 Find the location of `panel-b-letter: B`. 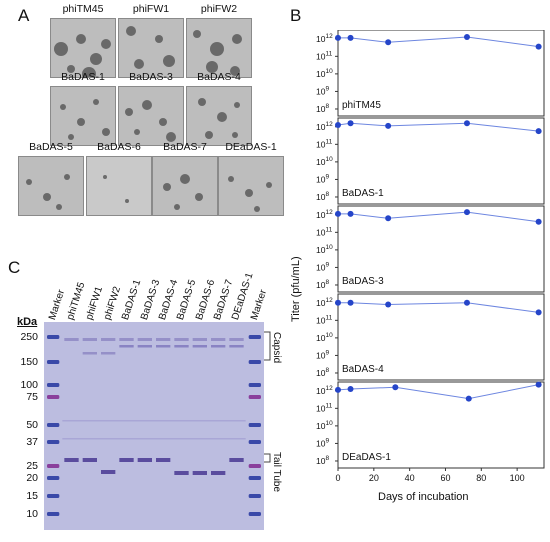

panel-b-letter: B is located at coordinates (296, 15).